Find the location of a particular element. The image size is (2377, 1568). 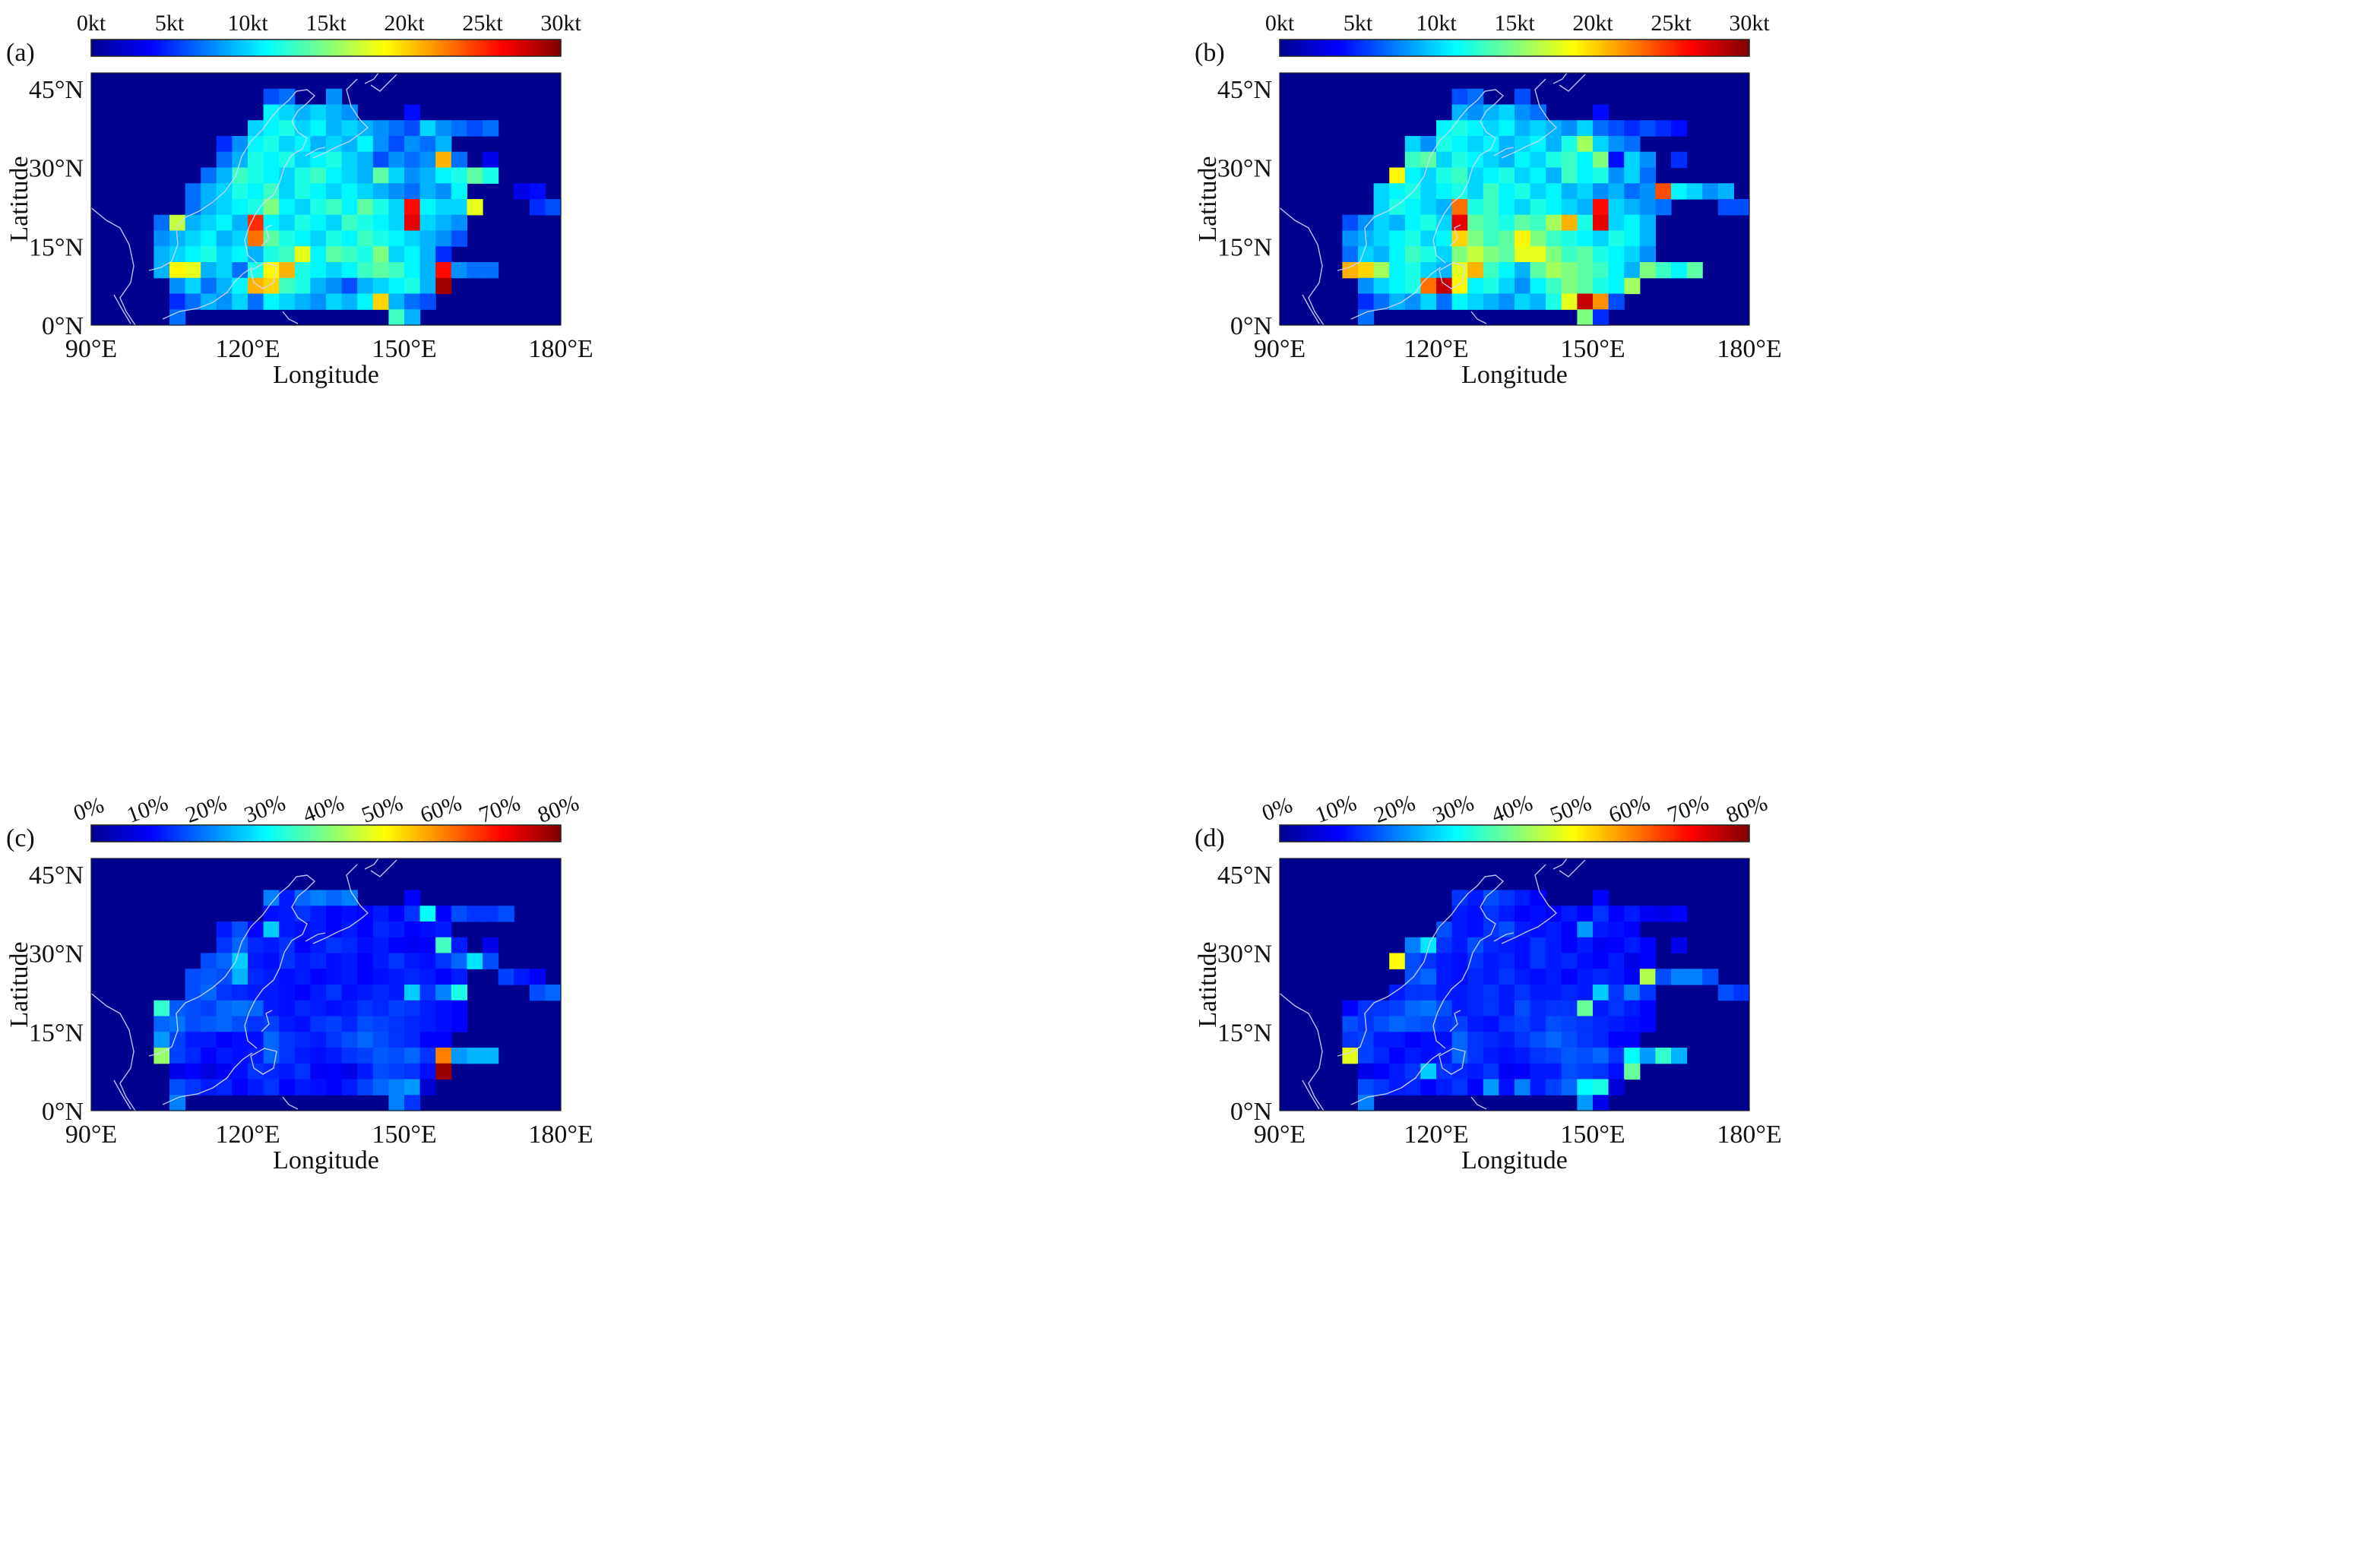

panel-label: (b) is located at coordinates (1210, 53).